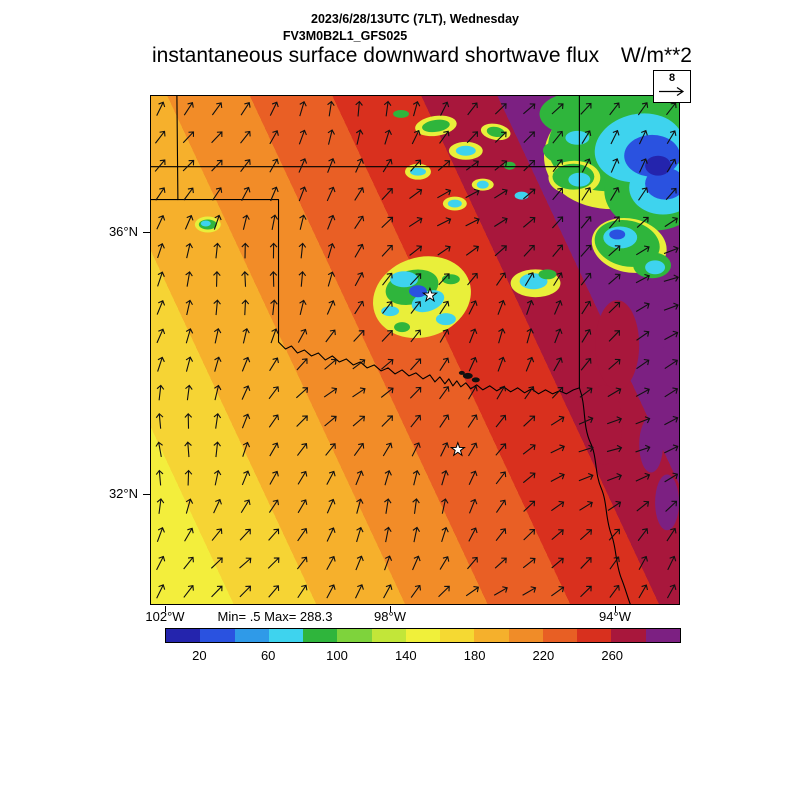  I want to click on colorbar-tick-label: 220, so click(543, 655).